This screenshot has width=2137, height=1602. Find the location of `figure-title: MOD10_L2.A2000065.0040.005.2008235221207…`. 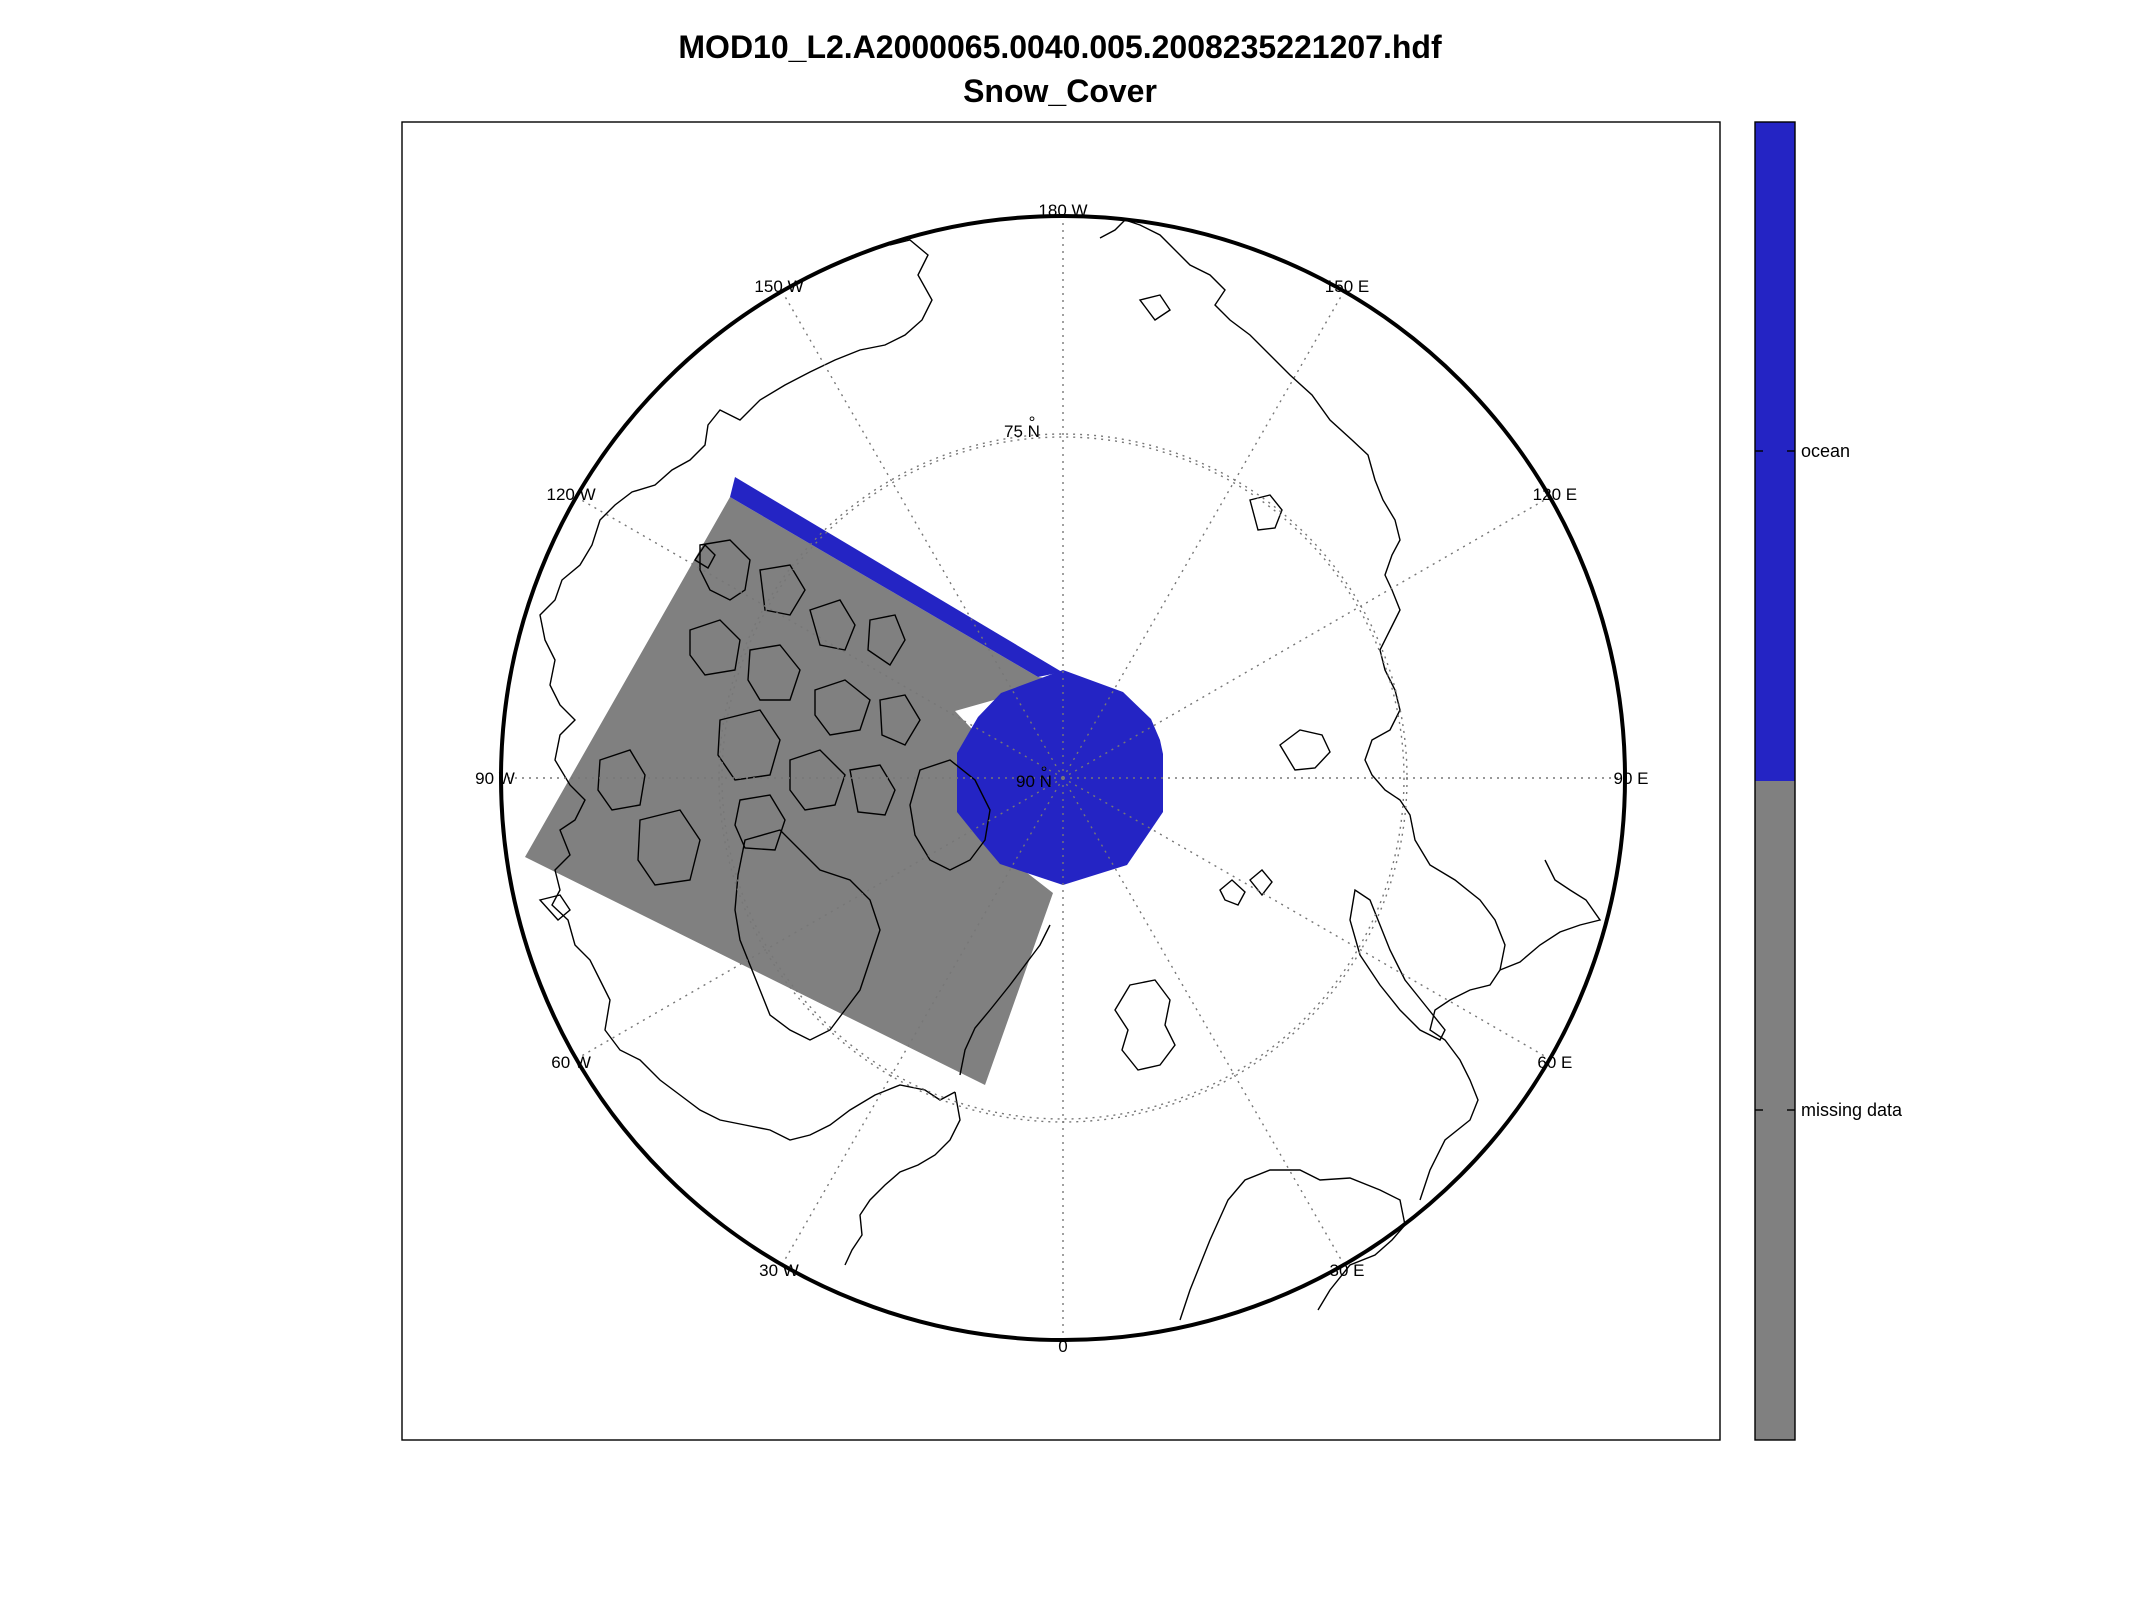

figure-title: MOD10_L2.A2000065.0040.005.2008235221207… is located at coordinates (1060, 47).